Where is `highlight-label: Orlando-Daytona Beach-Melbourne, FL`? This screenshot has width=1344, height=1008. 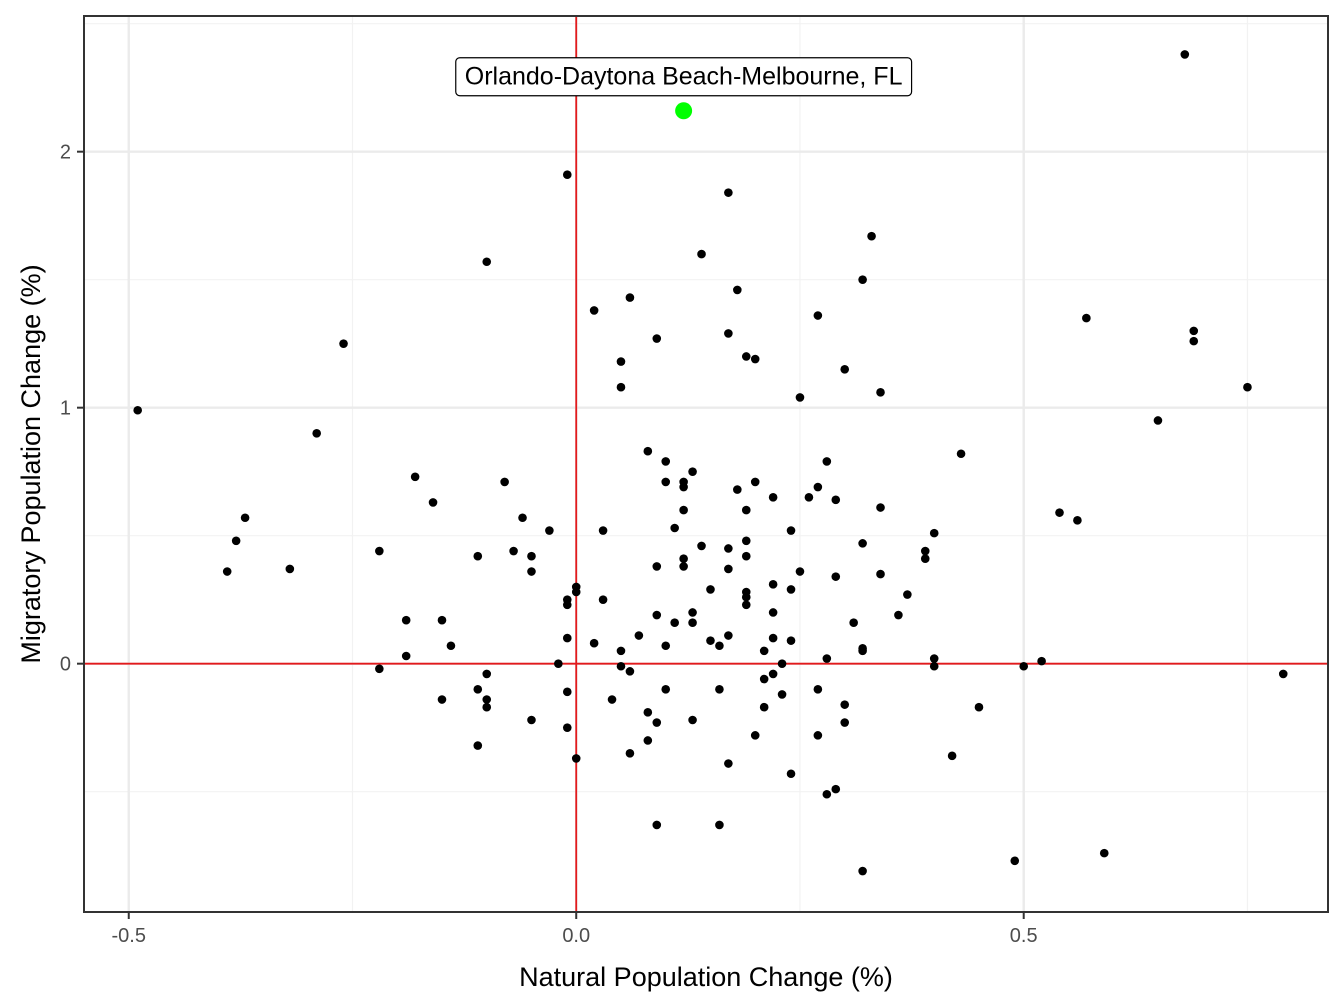 highlight-label: Orlando-Daytona Beach-Melbourne, FL is located at coordinates (684, 77).